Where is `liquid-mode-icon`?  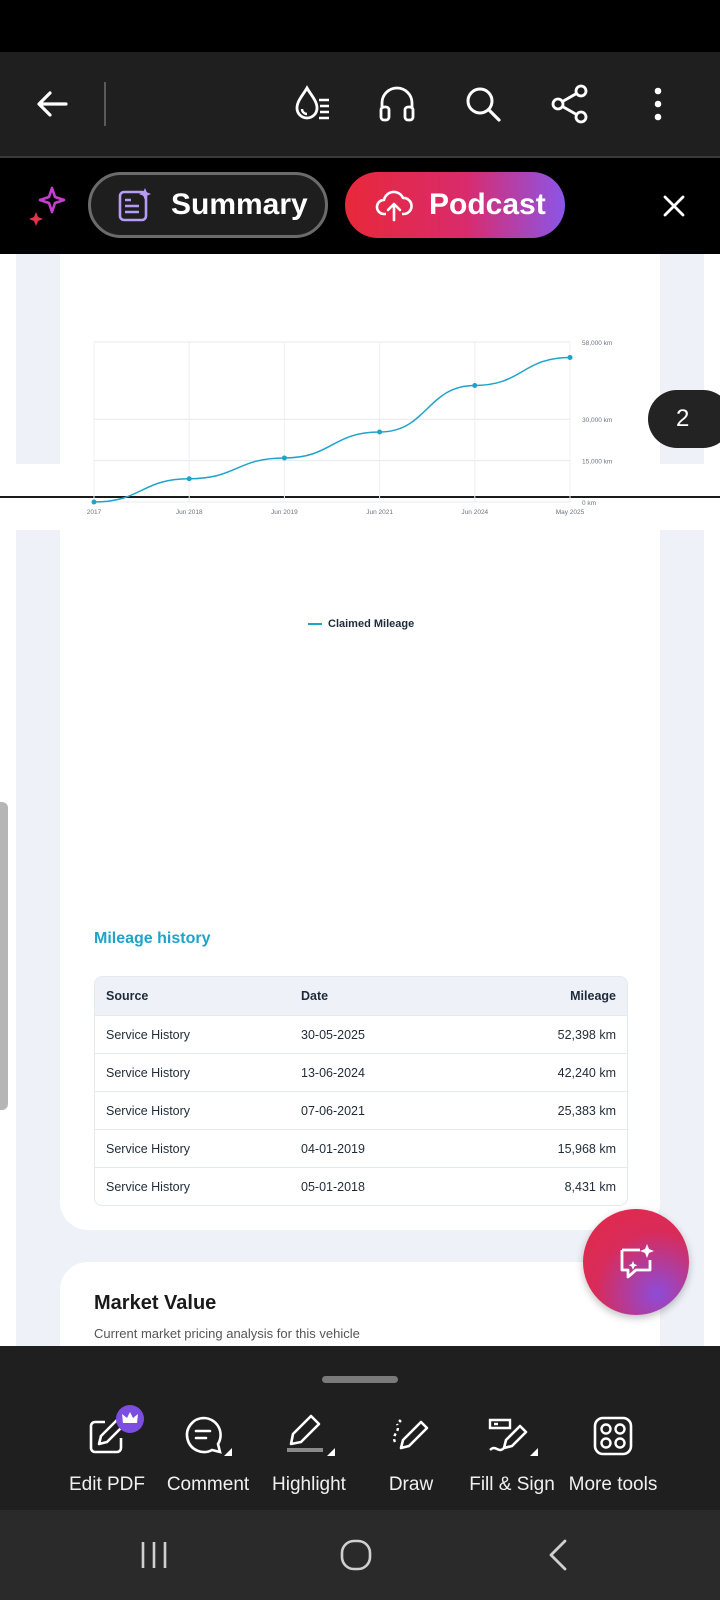
liquid-mode-icon is located at coordinates (312, 102).